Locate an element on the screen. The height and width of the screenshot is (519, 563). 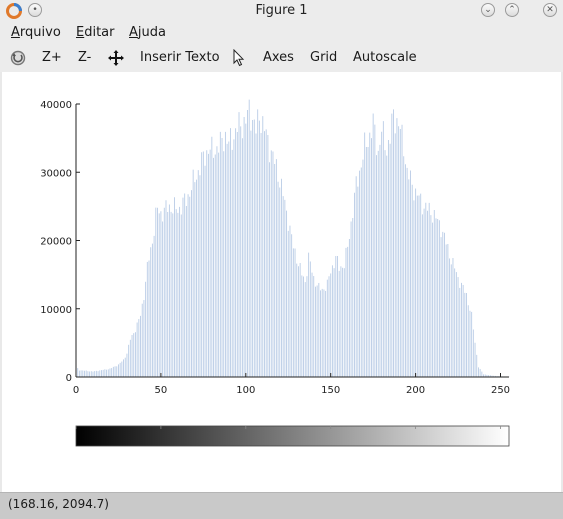
minimize-button: ⌄ is located at coordinates (488, 10).